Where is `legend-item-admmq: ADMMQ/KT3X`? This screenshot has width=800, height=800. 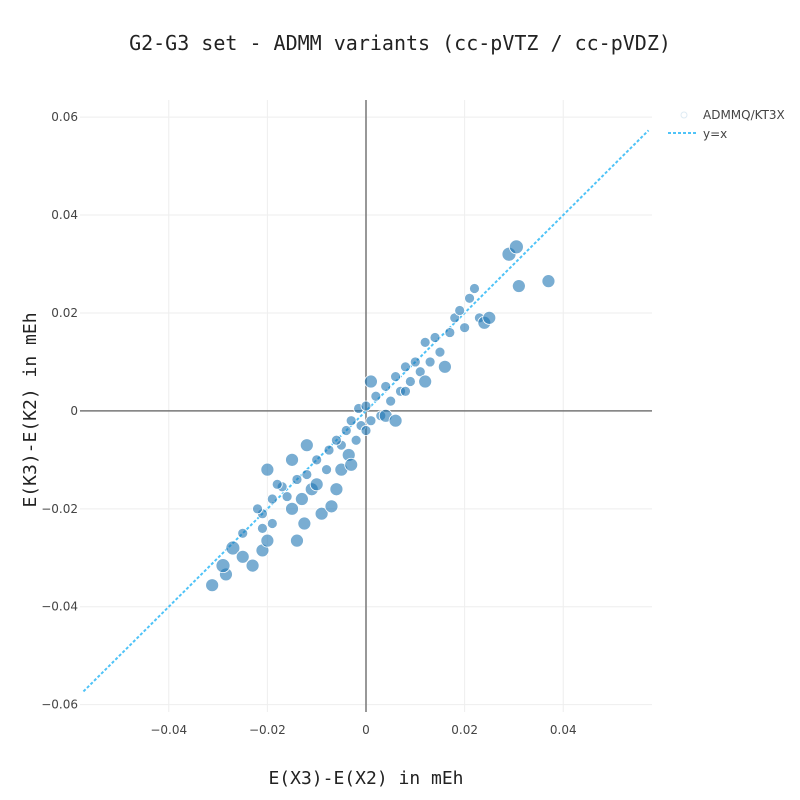 legend-item-admmq: ADMMQ/KT3X is located at coordinates (732, 115).